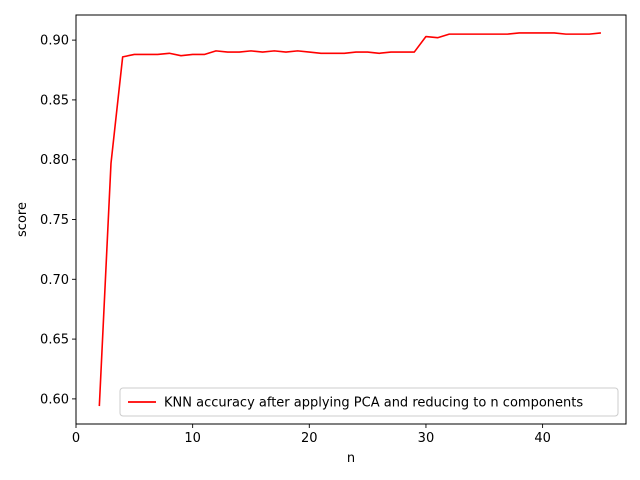 This screenshot has height=480, width=640. What do you see at coordinates (54, 100) in the screenshot?
I see `y-tick-label: 0.85` at bounding box center [54, 100].